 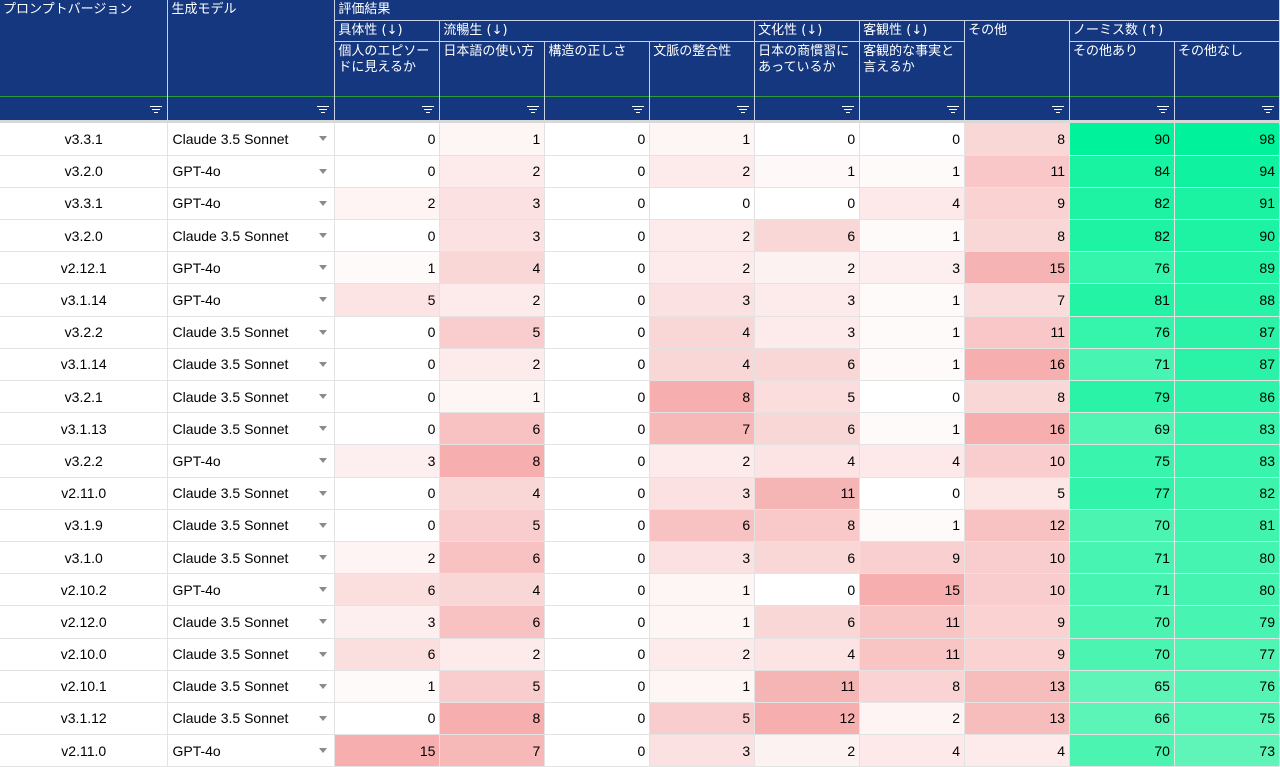 I want to click on header-other: その他, so click(x=1017, y=57).